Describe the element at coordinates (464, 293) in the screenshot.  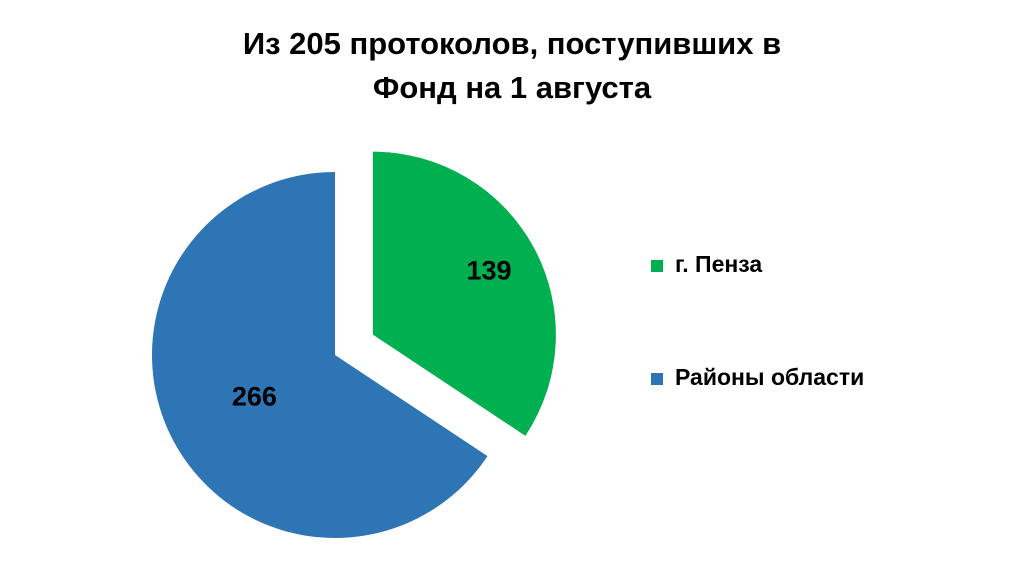
I see `pie-slice` at that location.